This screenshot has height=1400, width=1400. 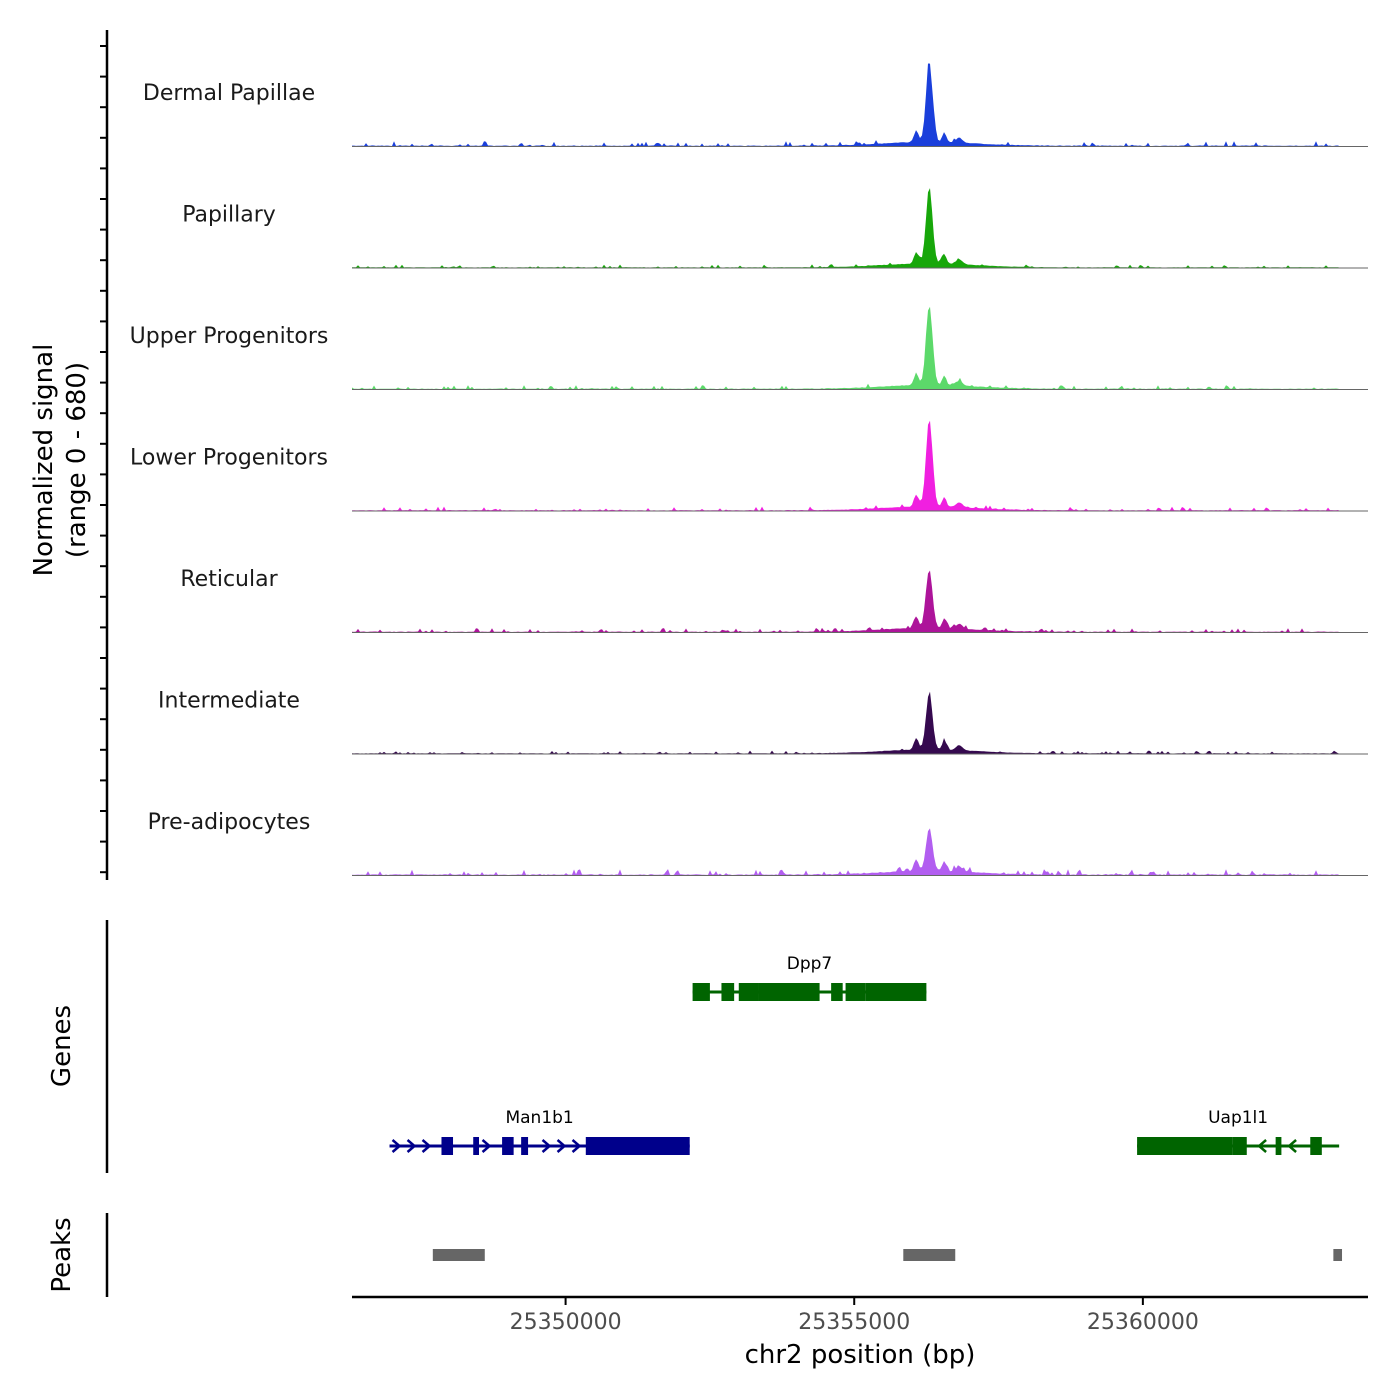 What do you see at coordinates (864, 1054) in the screenshot?
I see `genes-track: Dpp7 Man1b1 Uap1l1` at bounding box center [864, 1054].